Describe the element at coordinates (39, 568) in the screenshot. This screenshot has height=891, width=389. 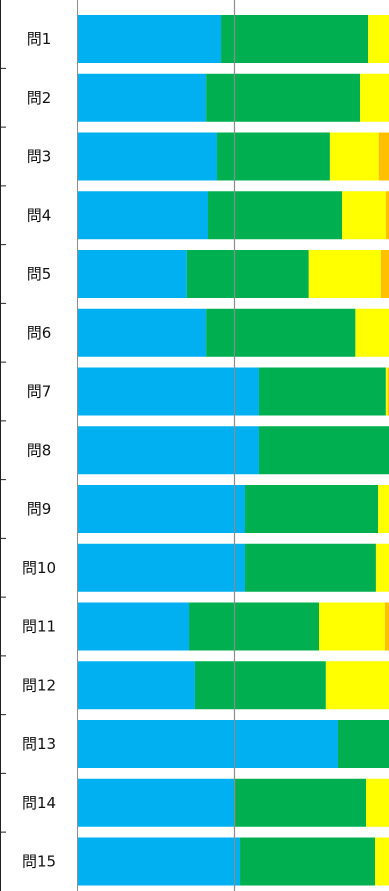
I see `category-label: 問10` at that location.